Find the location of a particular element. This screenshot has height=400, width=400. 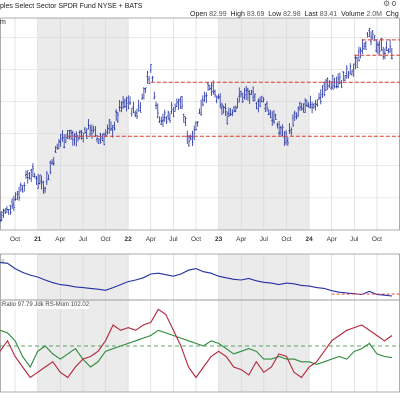

fund-title: ples Select Sector SPDR Fund NYSE + BATS is located at coordinates (71, 7).